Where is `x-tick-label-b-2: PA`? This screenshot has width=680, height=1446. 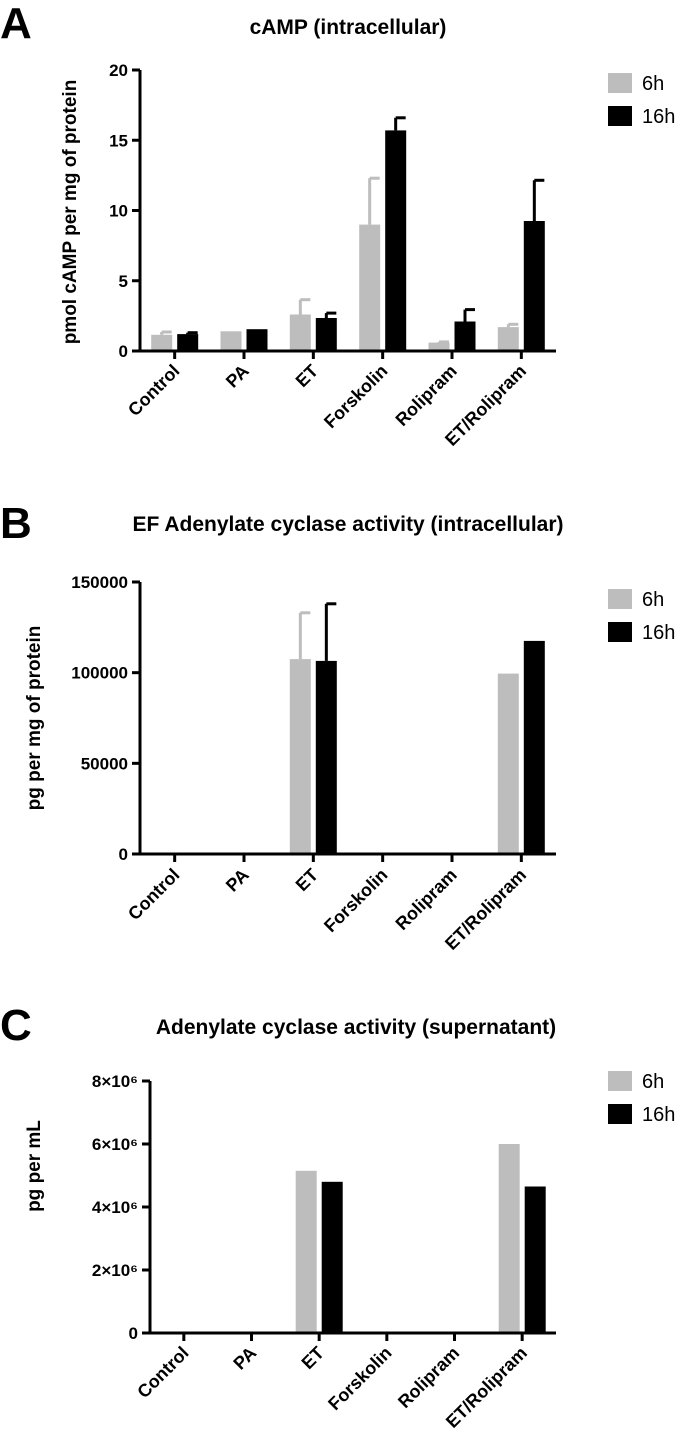 x-tick-label-b-2: PA is located at coordinates (237, 880).